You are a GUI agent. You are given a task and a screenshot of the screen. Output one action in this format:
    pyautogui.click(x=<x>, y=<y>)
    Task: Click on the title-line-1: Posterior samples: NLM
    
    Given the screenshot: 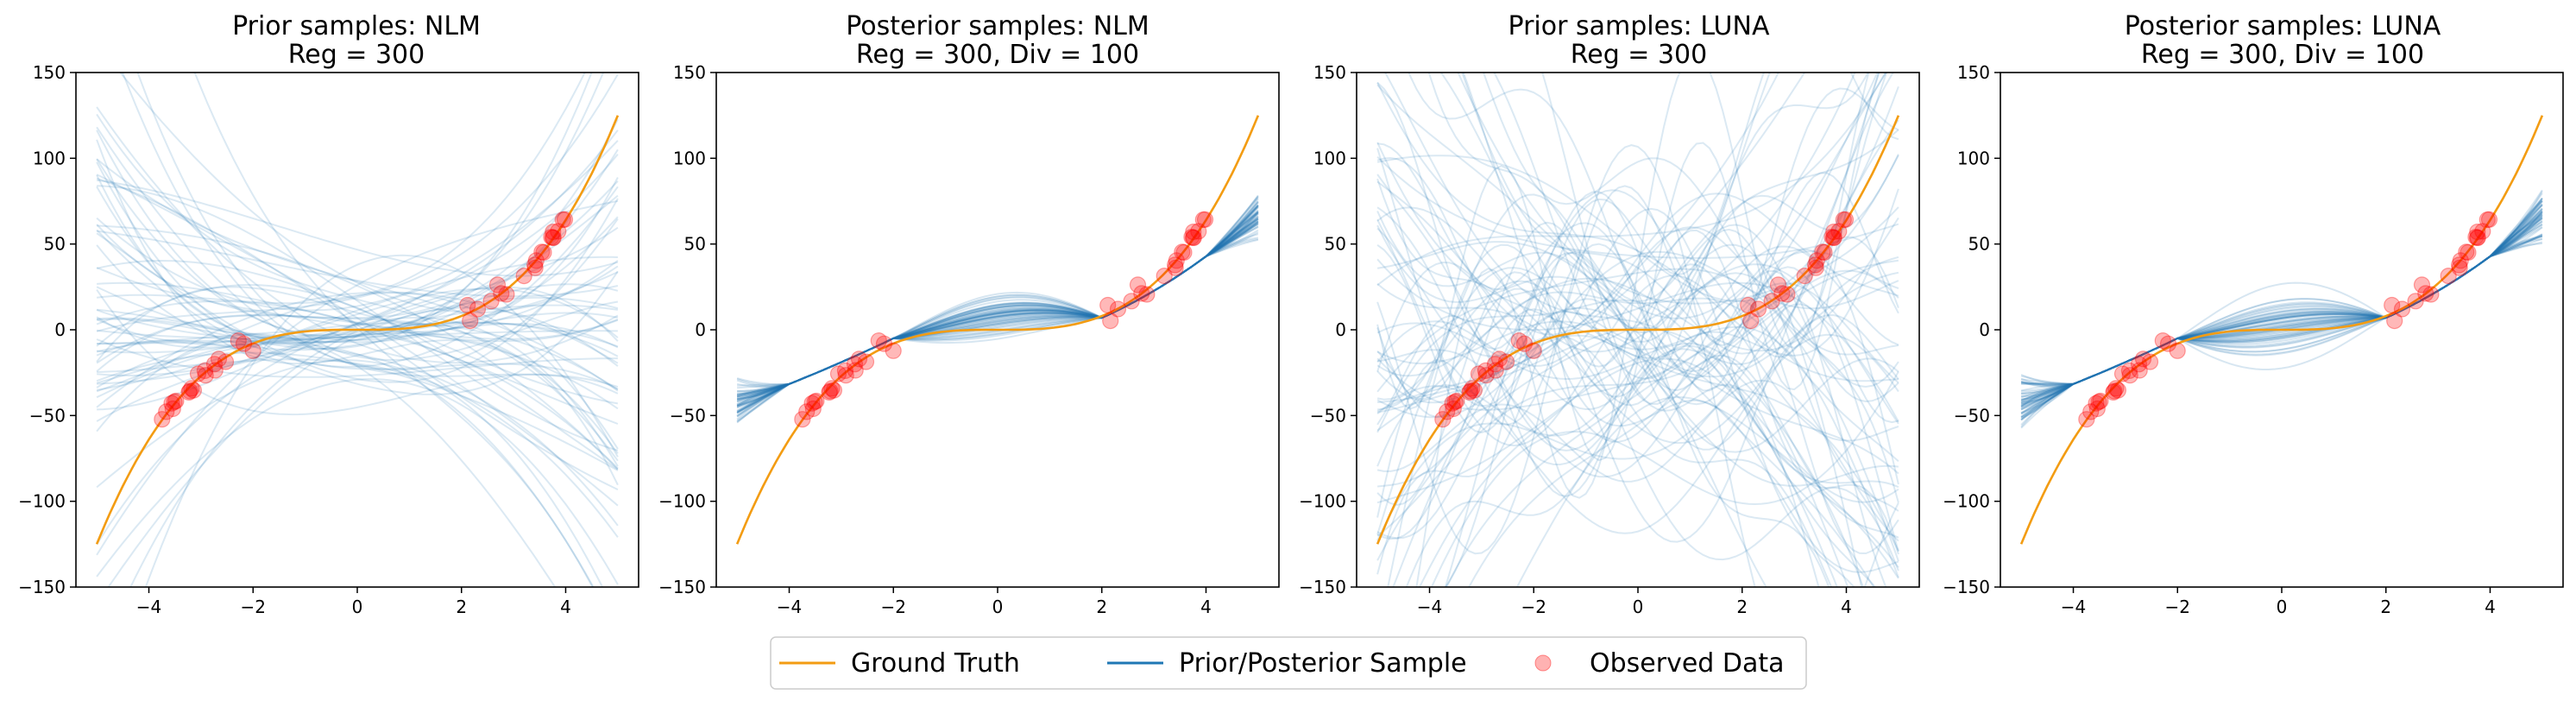 What is the action you would take?
    pyautogui.click(x=998, y=26)
    